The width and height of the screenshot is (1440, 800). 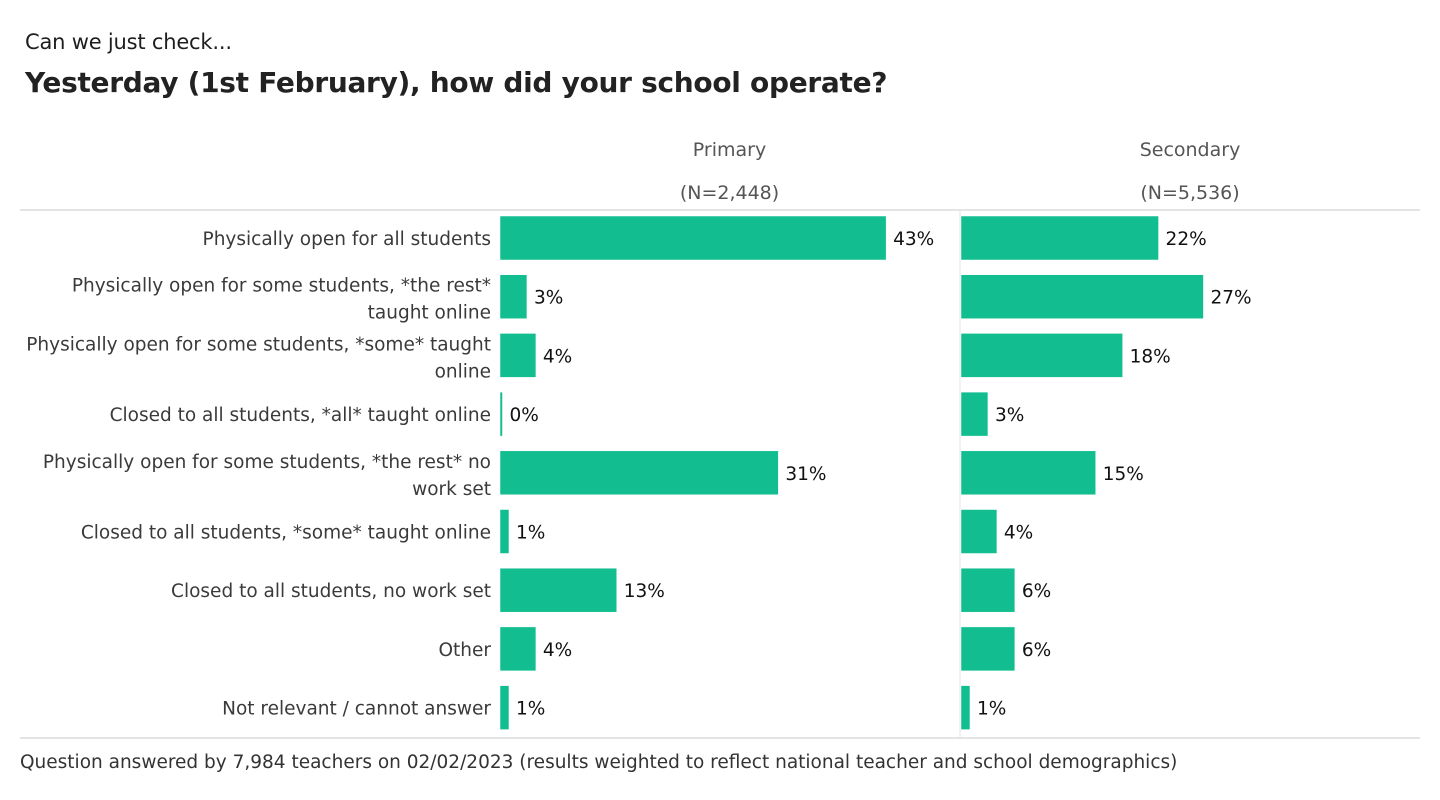 What do you see at coordinates (1230, 298) in the screenshot?
I see `data-label-secondary: 27%` at bounding box center [1230, 298].